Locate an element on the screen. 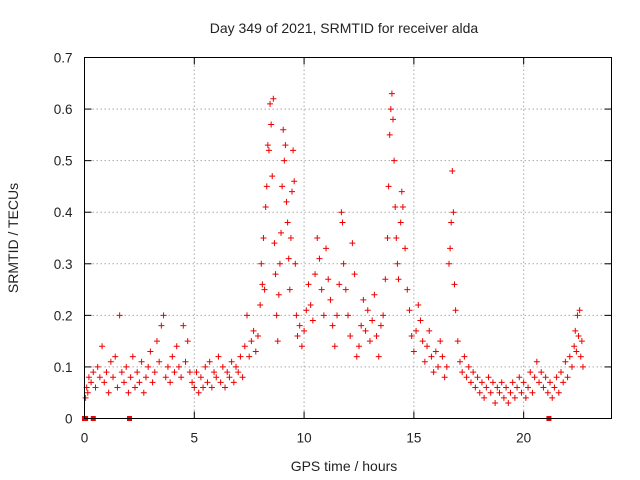  y-axis-label: SRMTID / TECUs is located at coordinates (13, 238).